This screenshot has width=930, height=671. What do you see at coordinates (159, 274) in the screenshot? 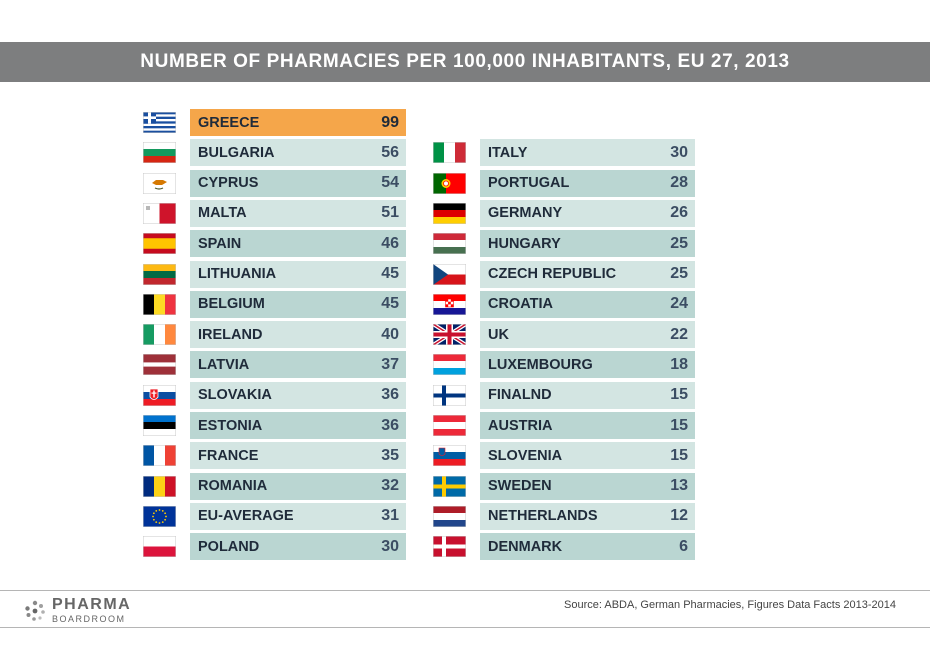
I see `lithuania-flag-icon` at bounding box center [159, 274].